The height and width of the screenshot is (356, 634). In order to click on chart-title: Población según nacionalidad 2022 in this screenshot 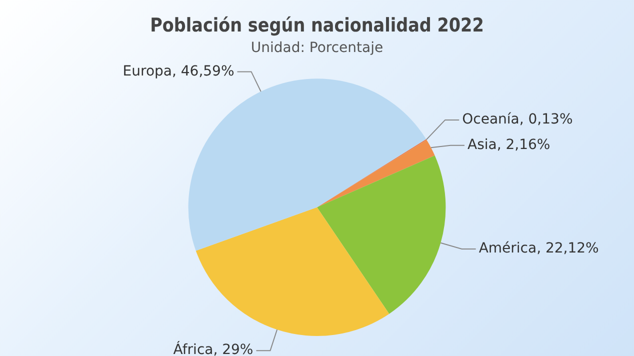, I will do `click(317, 25)`.